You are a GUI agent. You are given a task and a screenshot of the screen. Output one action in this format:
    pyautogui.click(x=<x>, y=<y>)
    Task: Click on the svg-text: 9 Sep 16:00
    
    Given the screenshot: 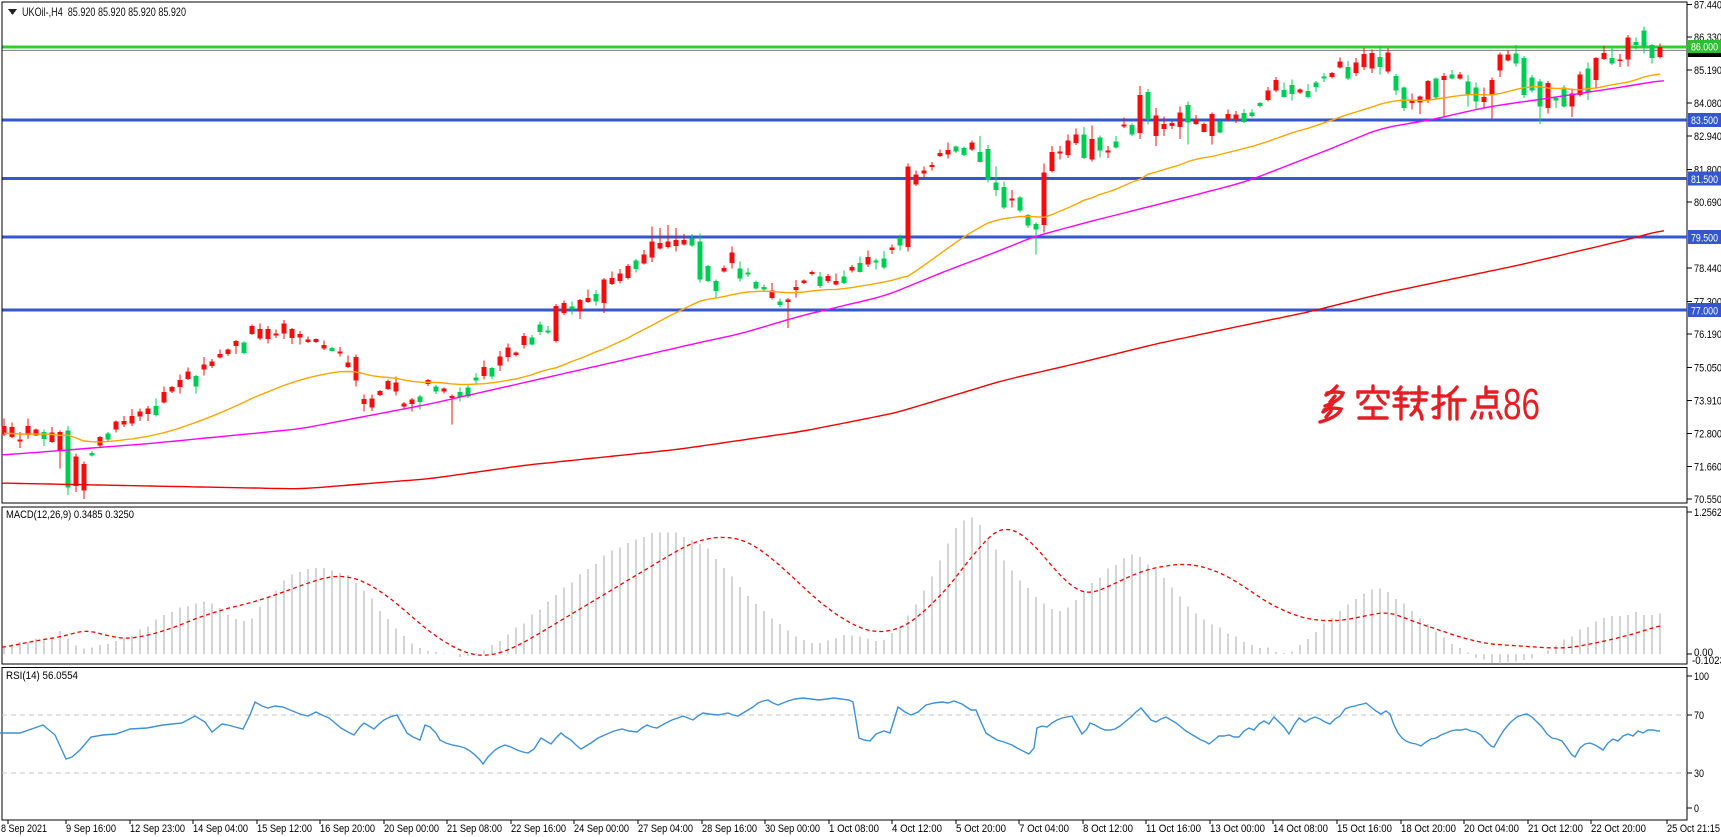 What is the action you would take?
    pyautogui.click(x=91, y=829)
    